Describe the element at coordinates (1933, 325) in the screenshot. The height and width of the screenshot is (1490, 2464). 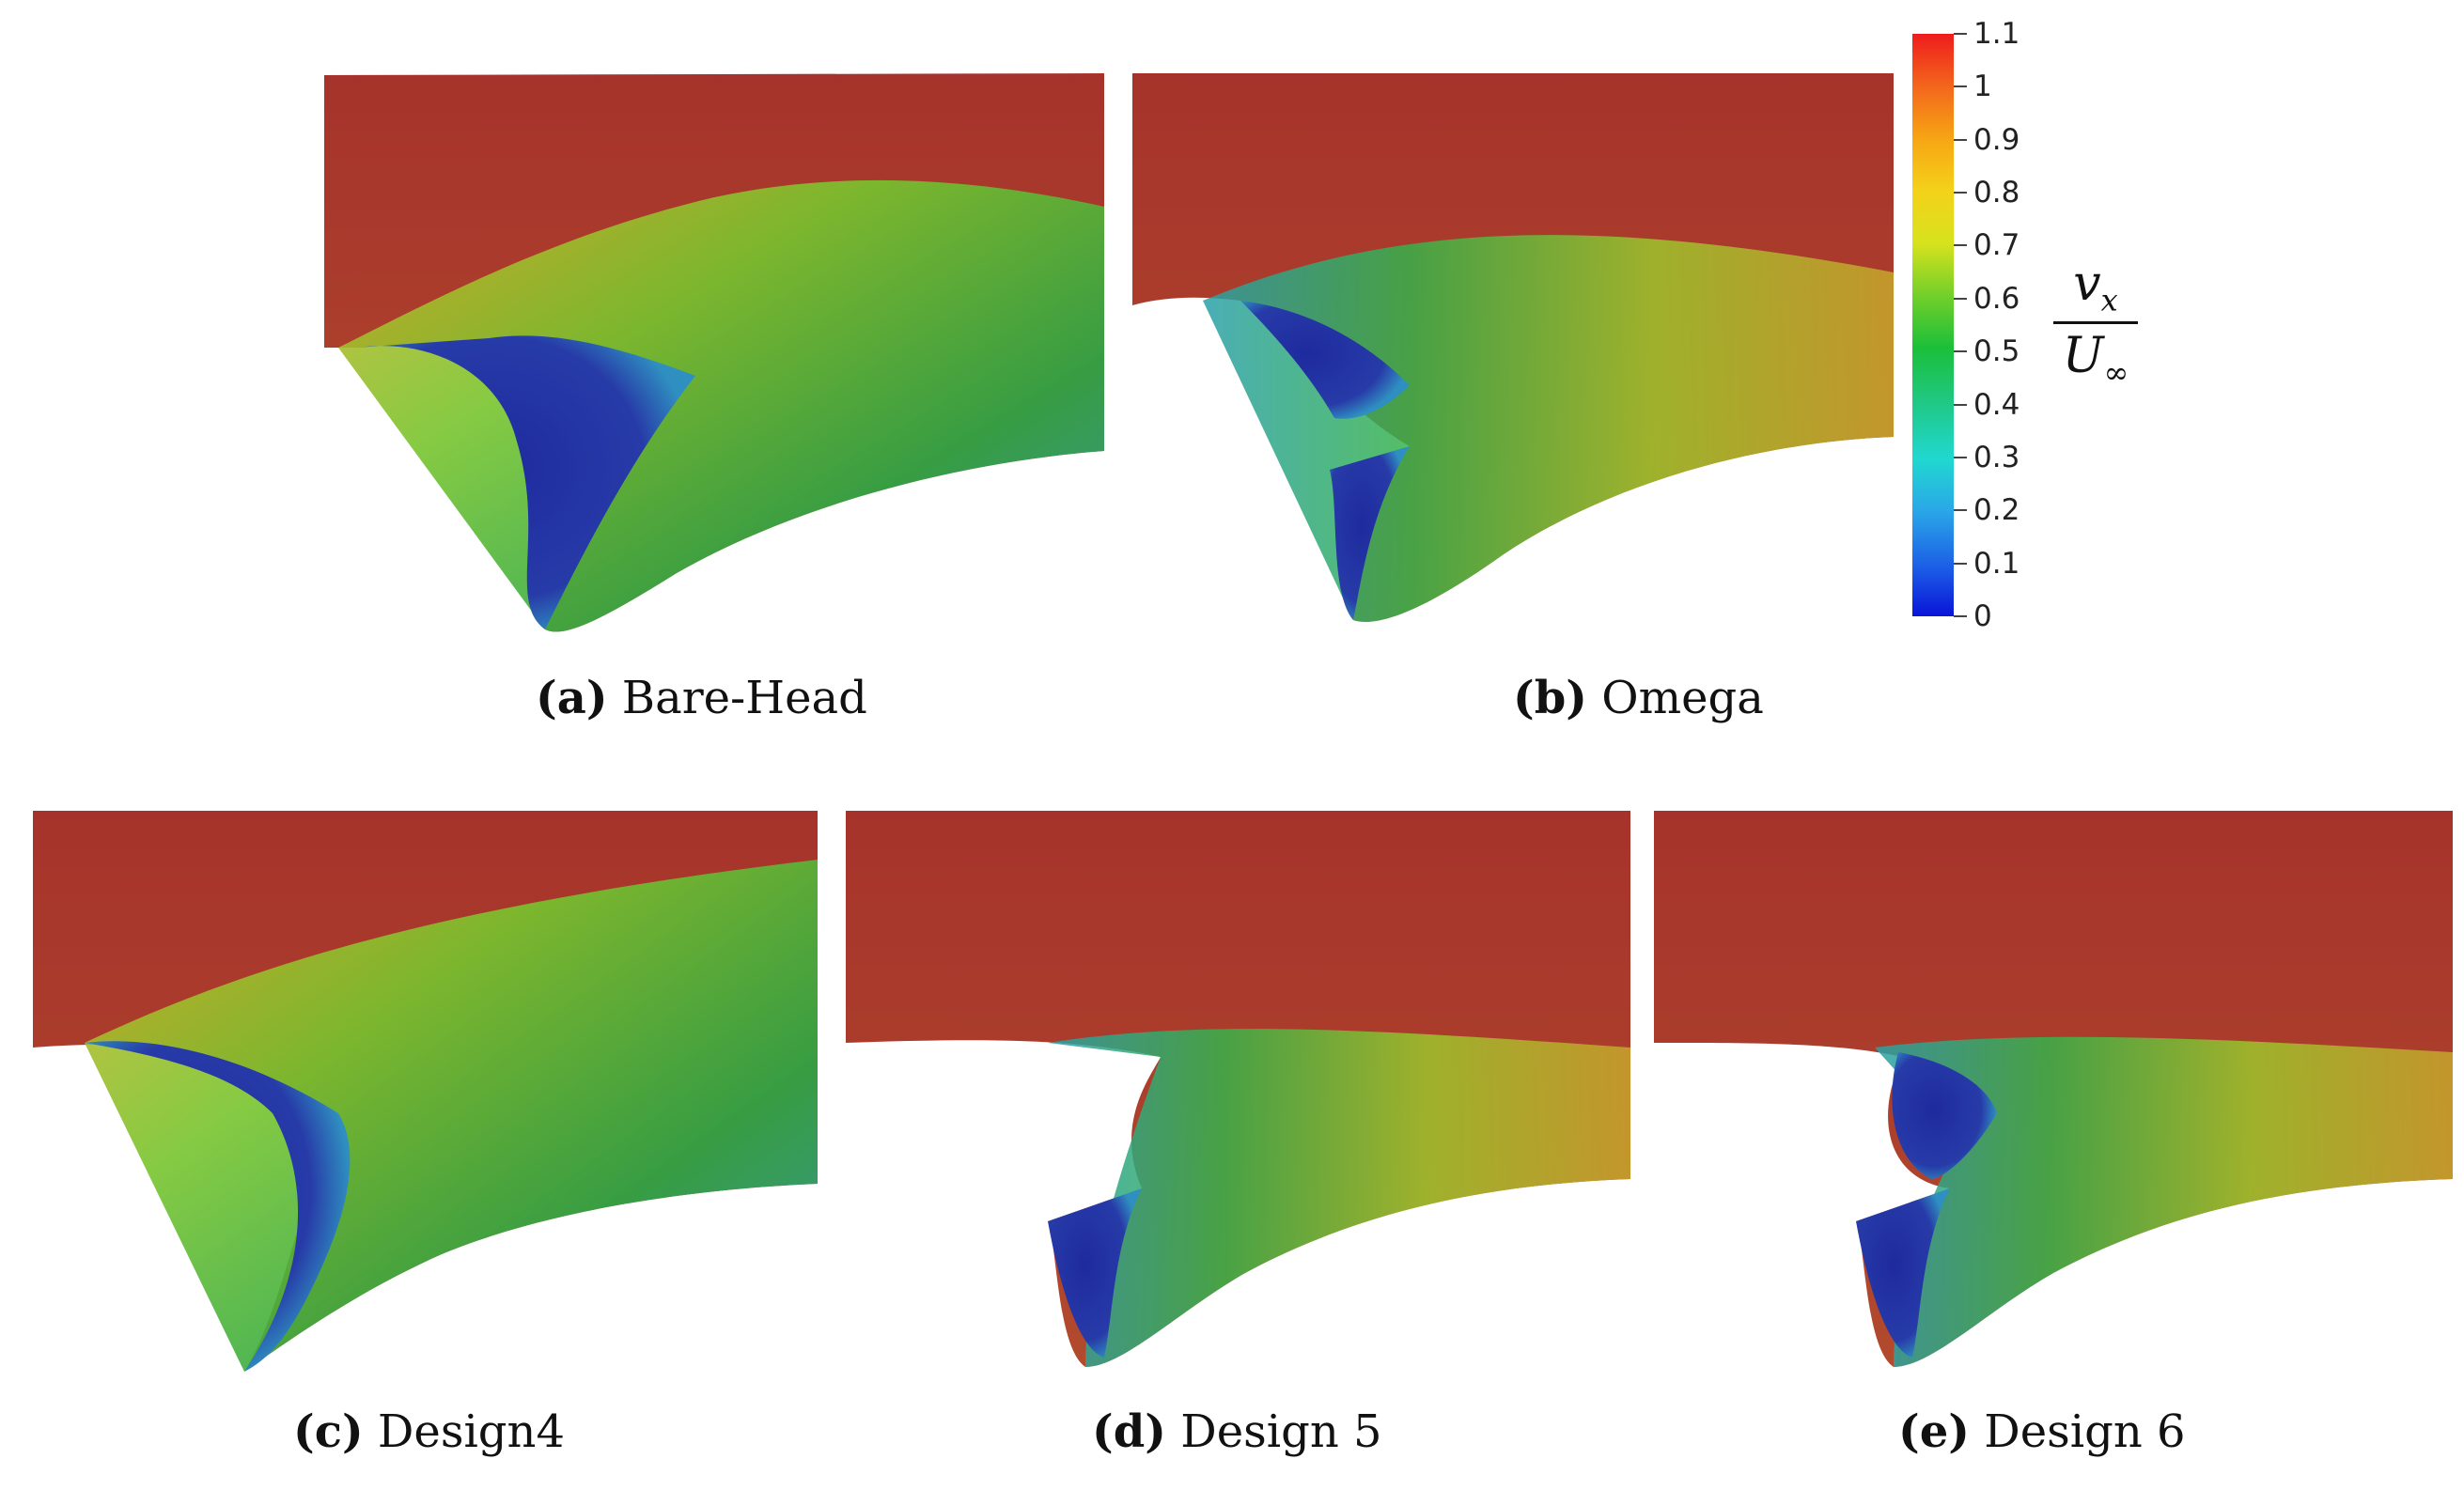
I see `colorbar` at that location.